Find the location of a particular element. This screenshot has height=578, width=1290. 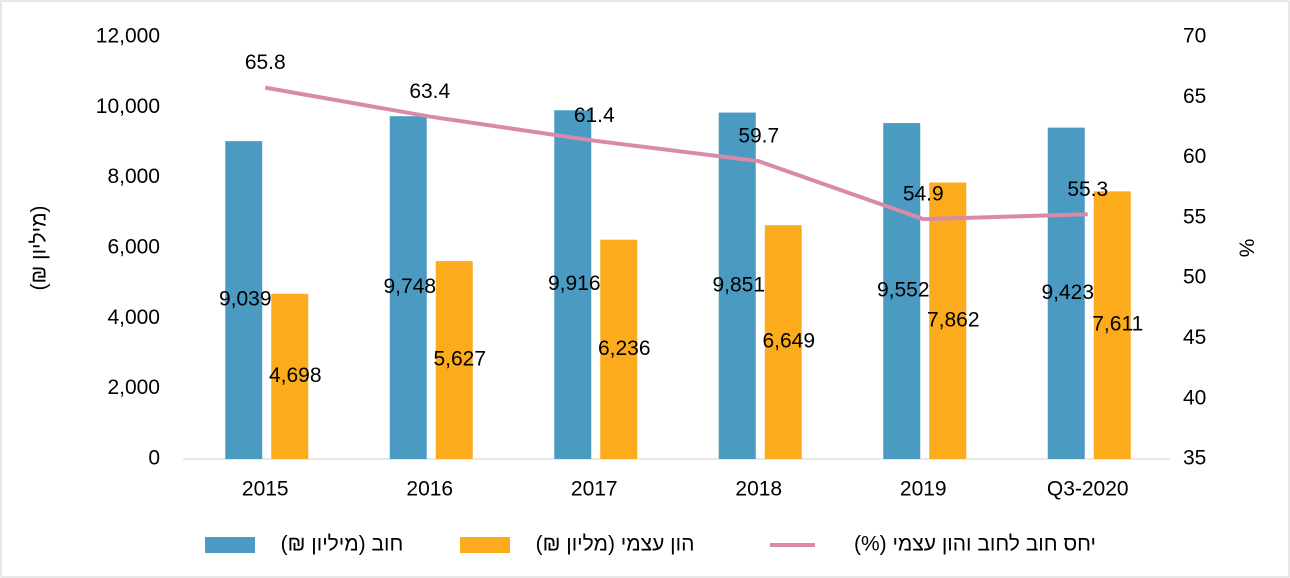

y2-axis-label: % is located at coordinates (1245, 248).